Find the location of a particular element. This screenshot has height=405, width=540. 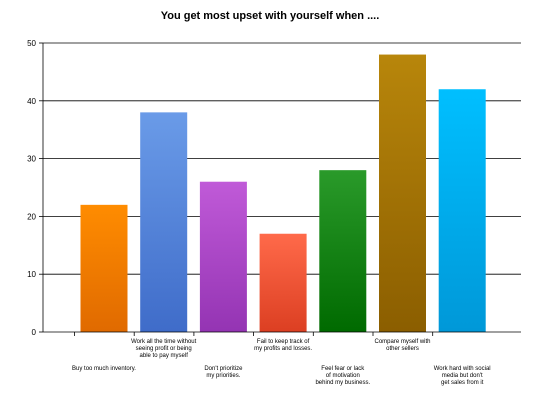

y-tick-label: 0 is located at coordinates (34, 332).